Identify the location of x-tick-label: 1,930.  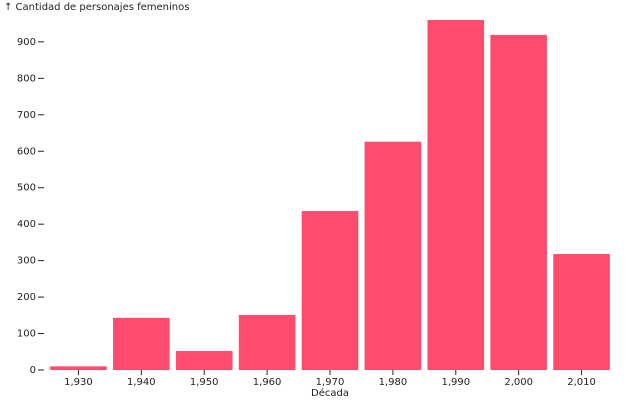
(78, 382).